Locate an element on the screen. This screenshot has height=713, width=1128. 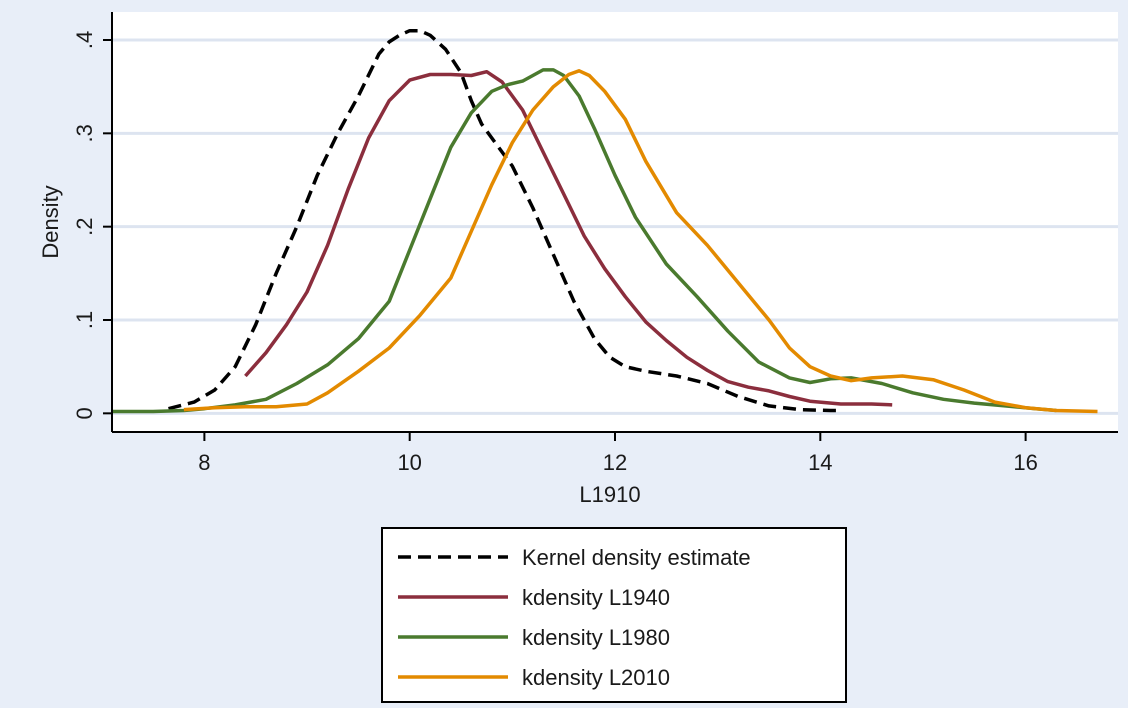
x-tick-label: 10 is located at coordinates (409, 462).